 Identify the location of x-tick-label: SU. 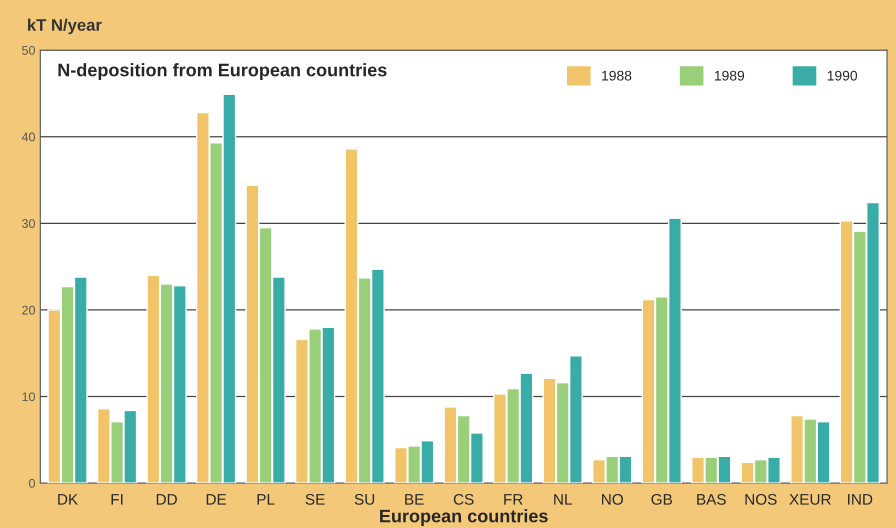
(364, 499).